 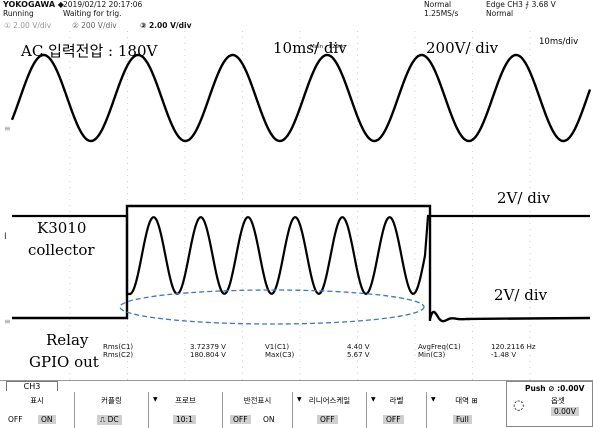 I want to click on menu-display: 표시 OFF ON, so click(x=37, y=410).